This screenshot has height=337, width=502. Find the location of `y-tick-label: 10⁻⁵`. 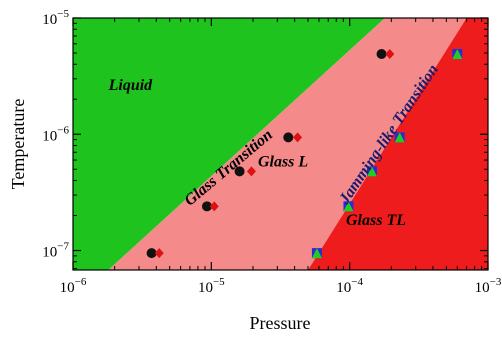

y-tick-label: 10⁻⁵ is located at coordinates (55, 18).